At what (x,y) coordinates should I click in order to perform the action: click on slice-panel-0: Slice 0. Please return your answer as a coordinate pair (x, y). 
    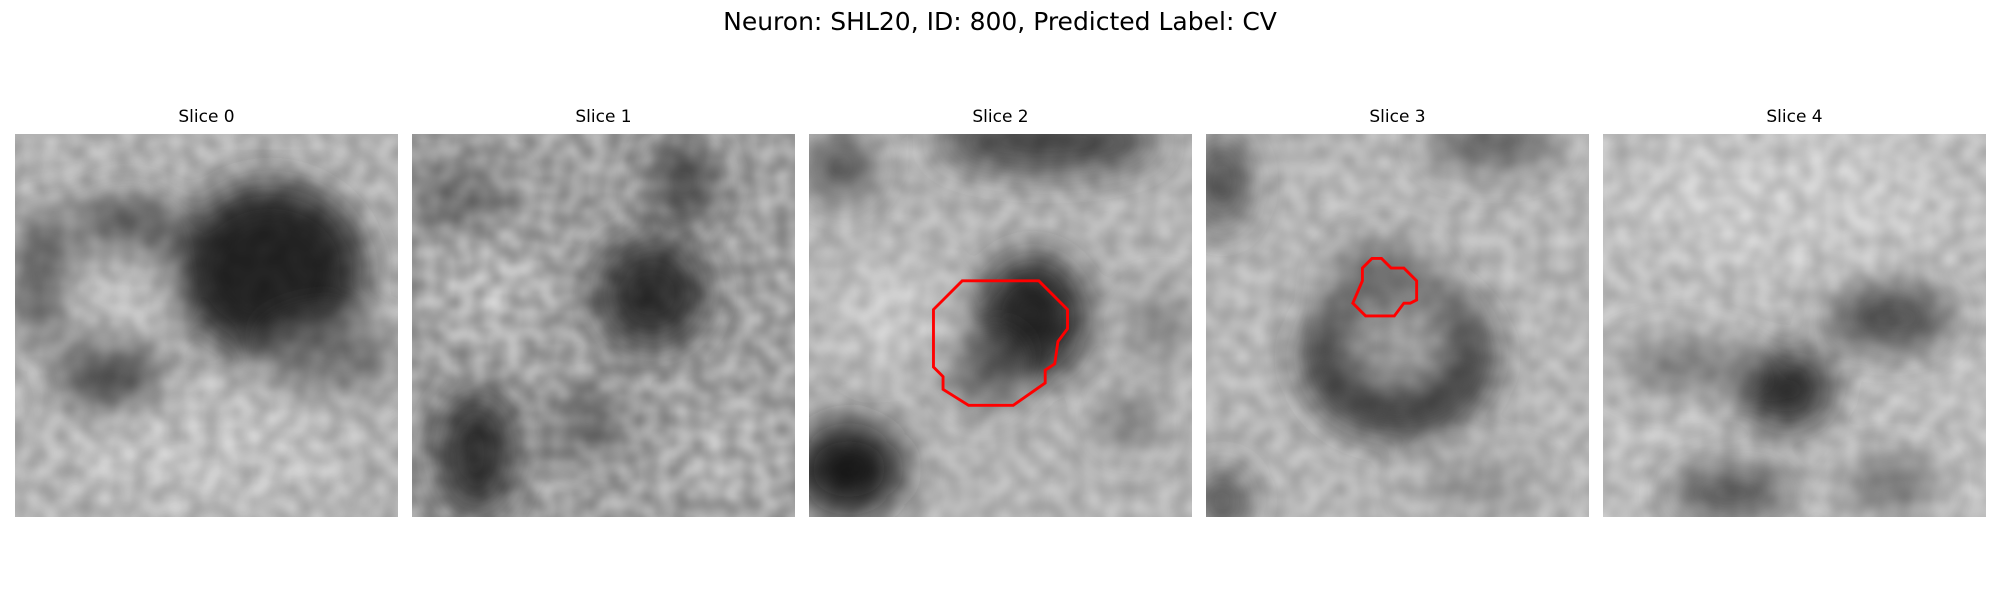
    Looking at the image, I should click on (206, 311).